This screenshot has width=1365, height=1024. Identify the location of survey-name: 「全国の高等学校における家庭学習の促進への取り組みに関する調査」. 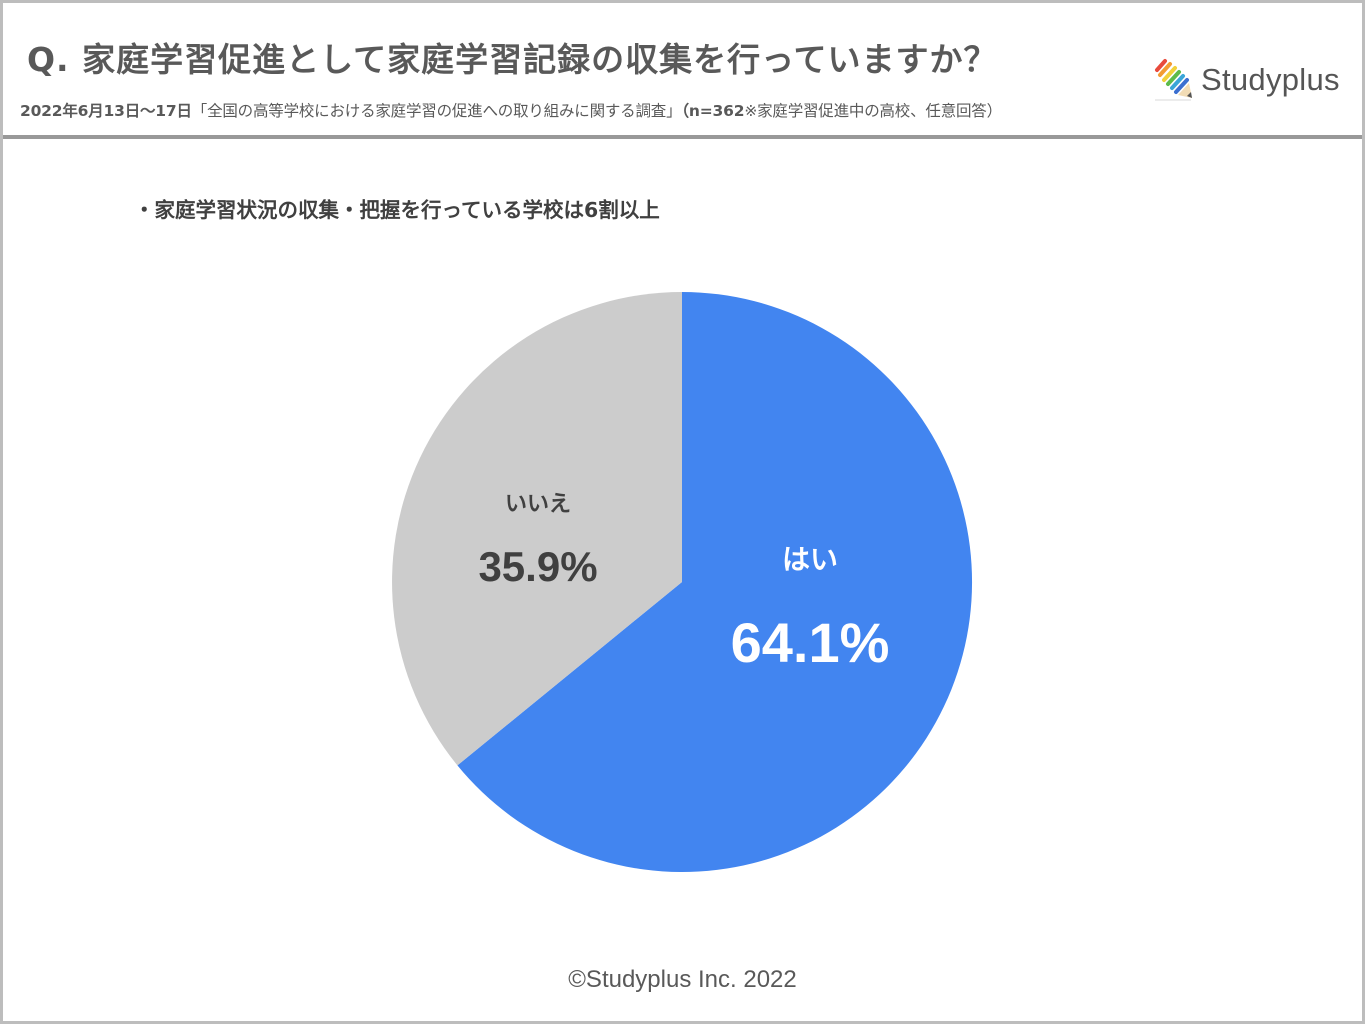
(436, 111).